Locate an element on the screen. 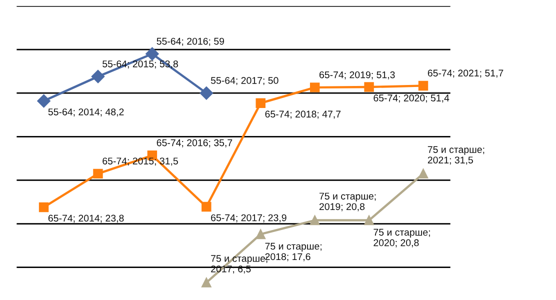  data-label: 65-74; 2020; 51,4 is located at coordinates (412, 98).